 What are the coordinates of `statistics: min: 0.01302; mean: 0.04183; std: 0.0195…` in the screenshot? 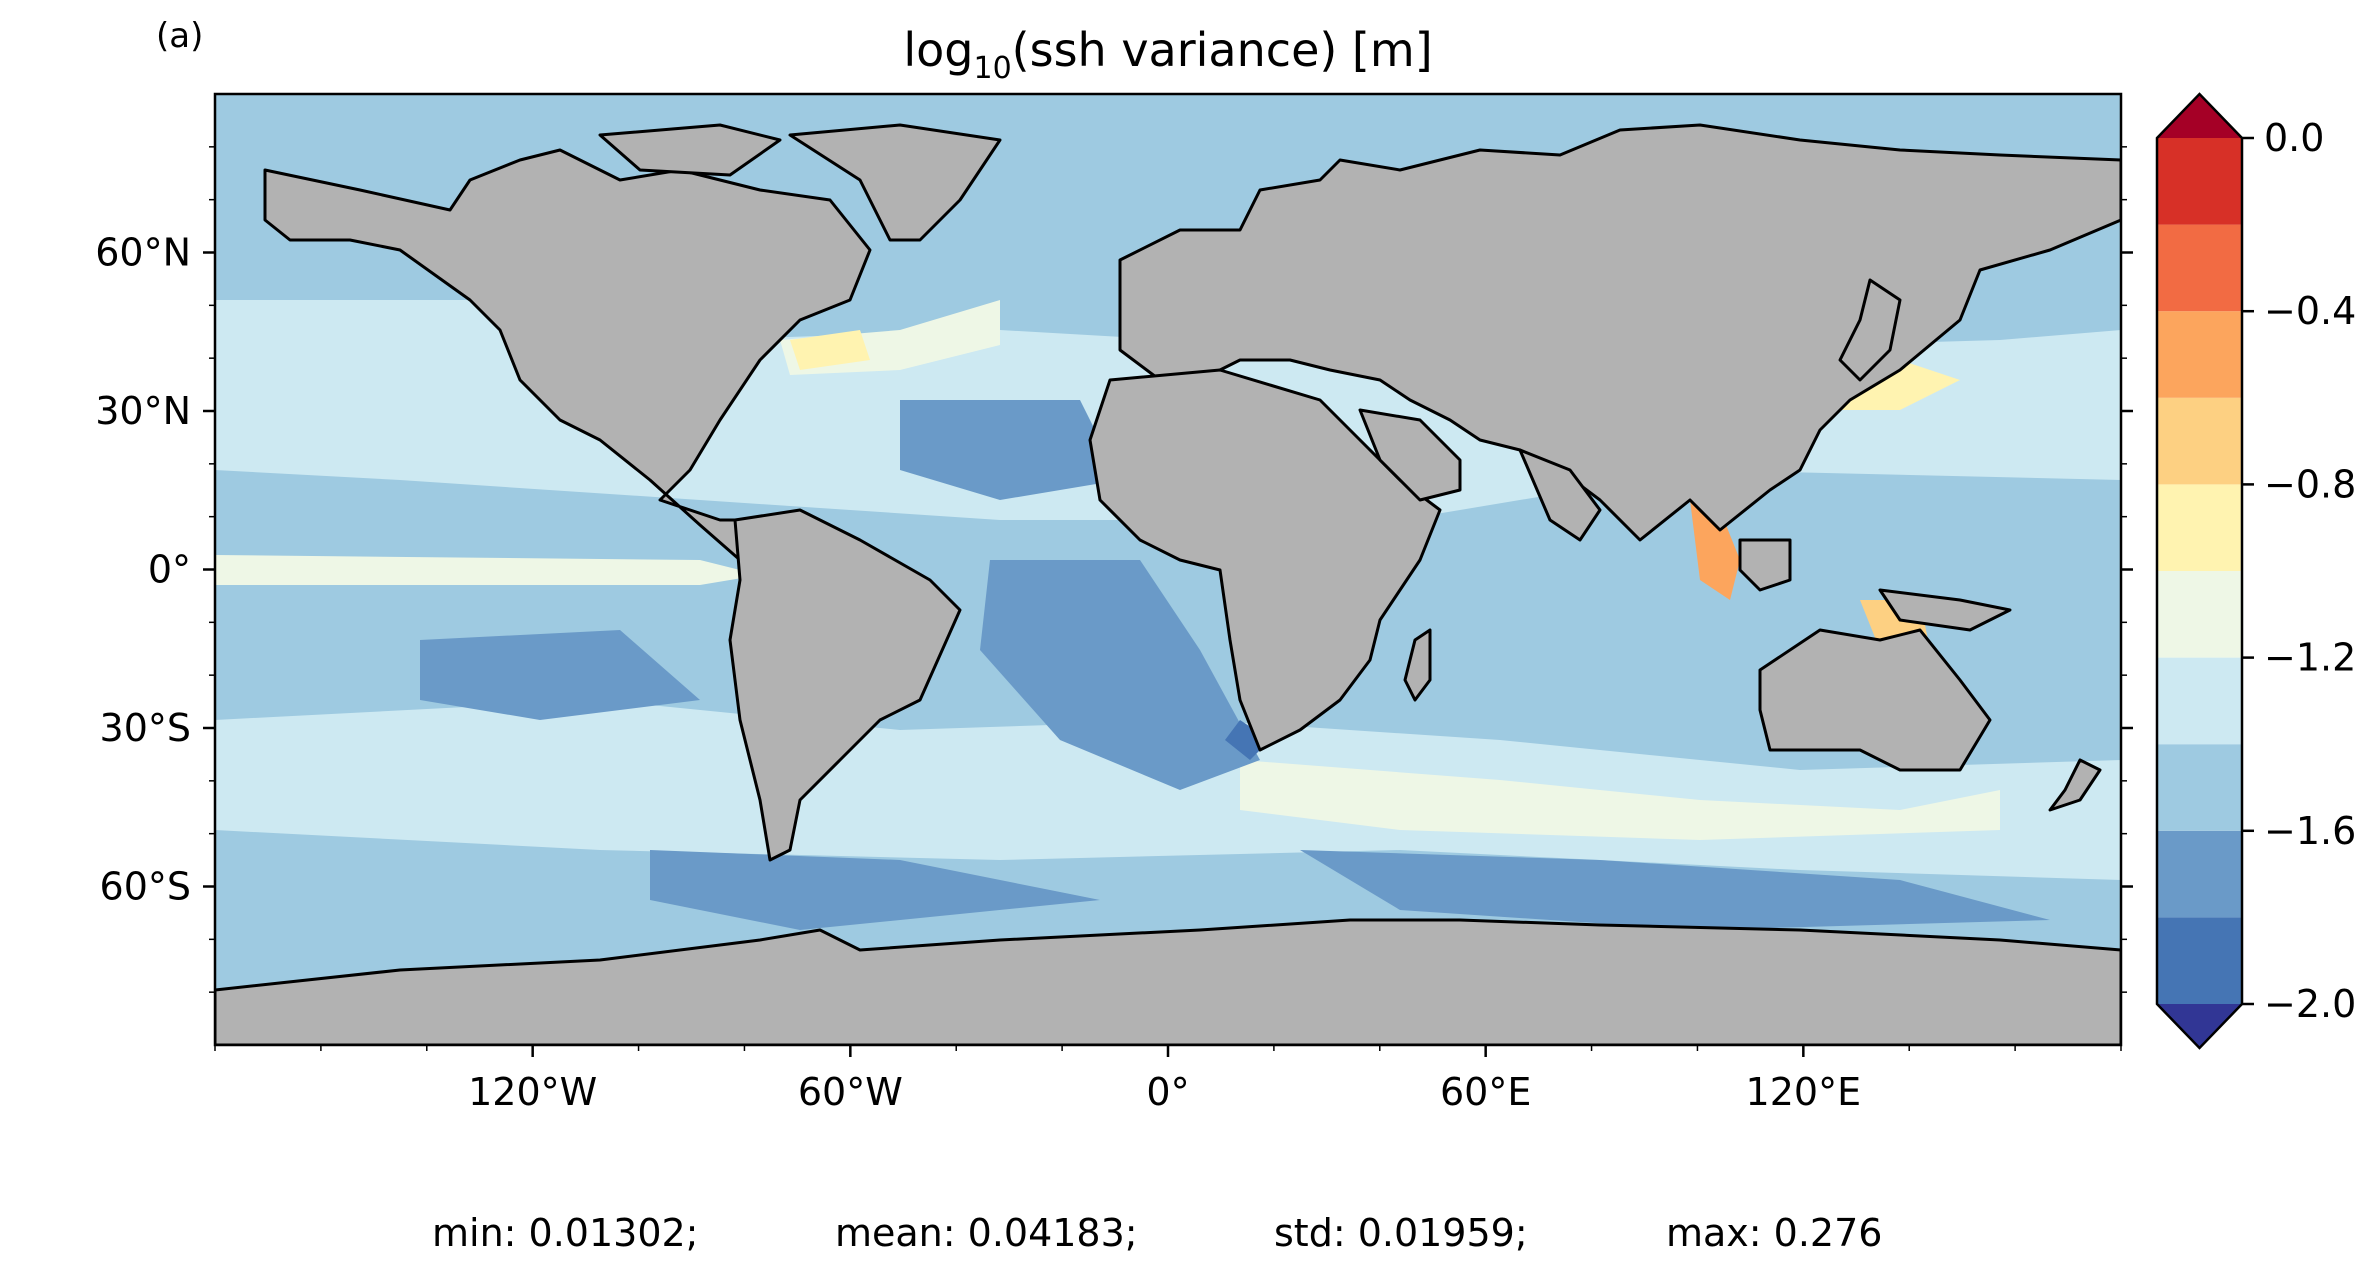 It's located at (1157, 1233).